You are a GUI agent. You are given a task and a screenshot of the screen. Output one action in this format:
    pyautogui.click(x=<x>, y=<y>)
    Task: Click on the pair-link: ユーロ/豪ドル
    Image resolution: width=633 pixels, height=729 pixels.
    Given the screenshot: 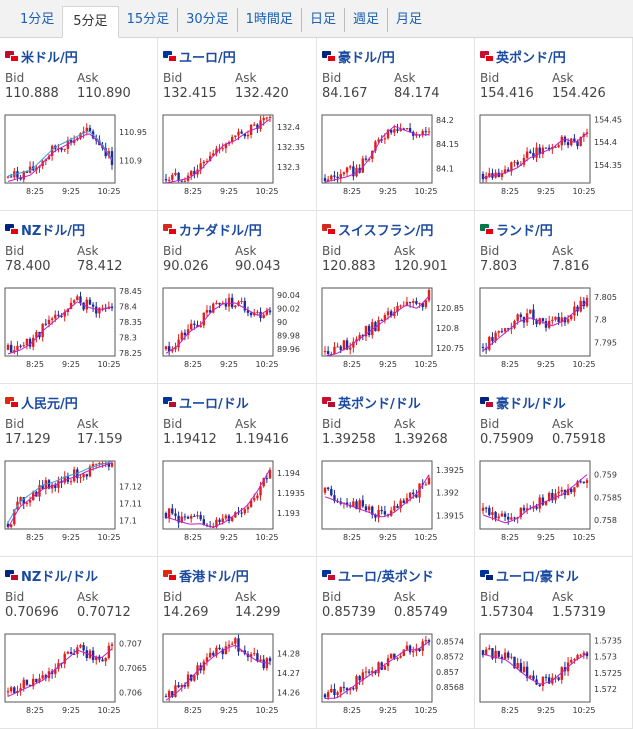 What is the action you would take?
    pyautogui.click(x=529, y=575)
    